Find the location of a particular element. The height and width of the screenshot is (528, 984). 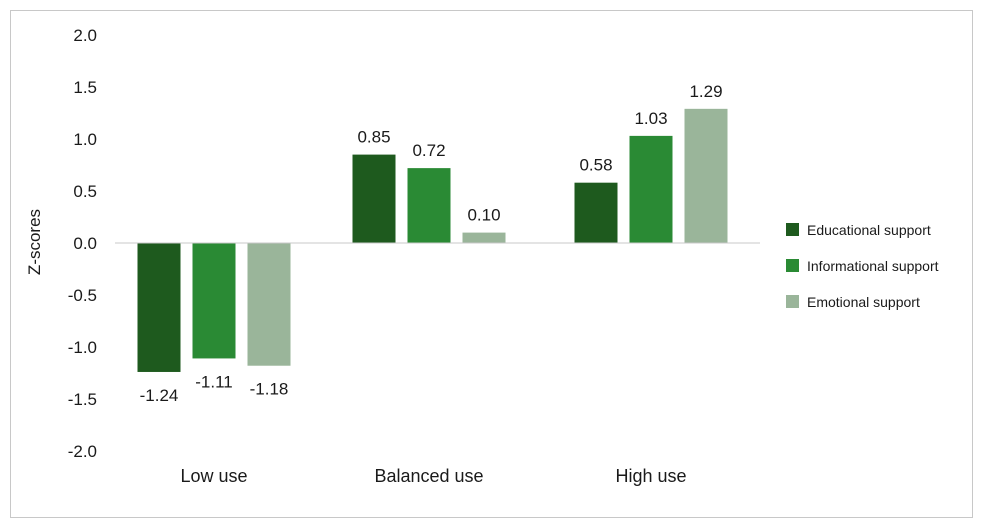

y-axis-ticks: 2.0 1.5 1.0 0.5 0.0 -0.5 -1.0 -1.5 -2.0 is located at coordinates (82, 243).